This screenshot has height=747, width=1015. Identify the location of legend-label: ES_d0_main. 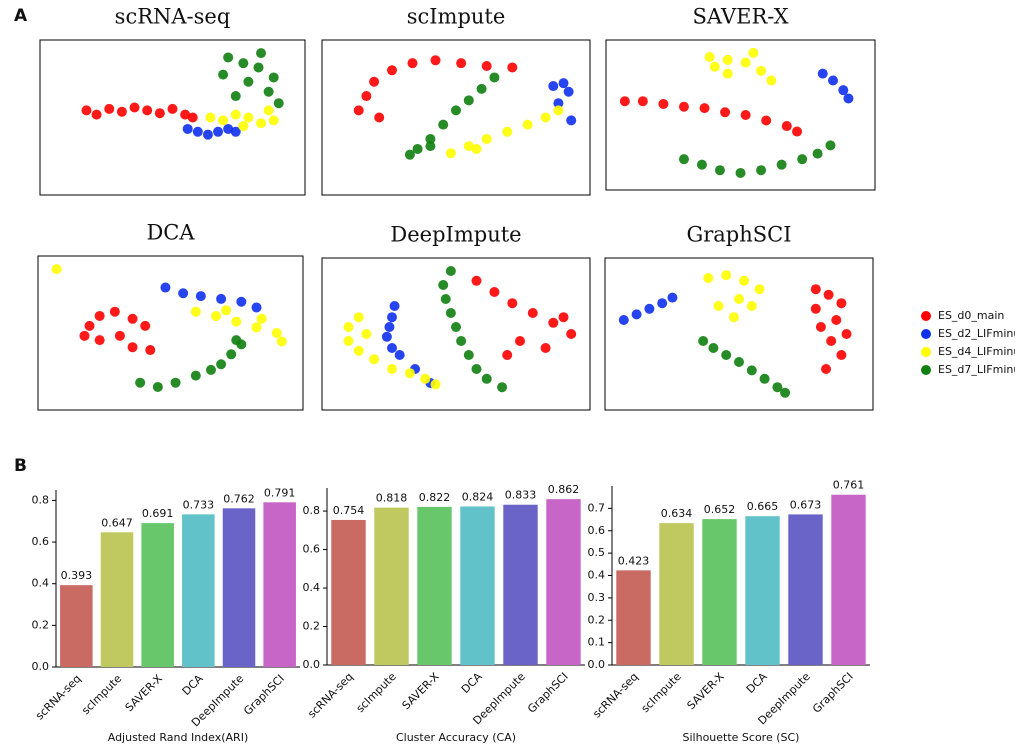
(971, 315).